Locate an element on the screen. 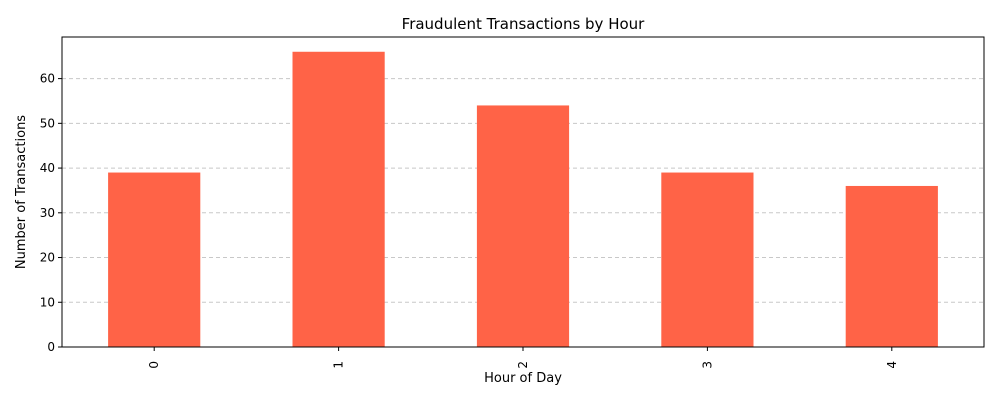 The image size is (1000, 400). y-tick-label: 20 is located at coordinates (47, 258).